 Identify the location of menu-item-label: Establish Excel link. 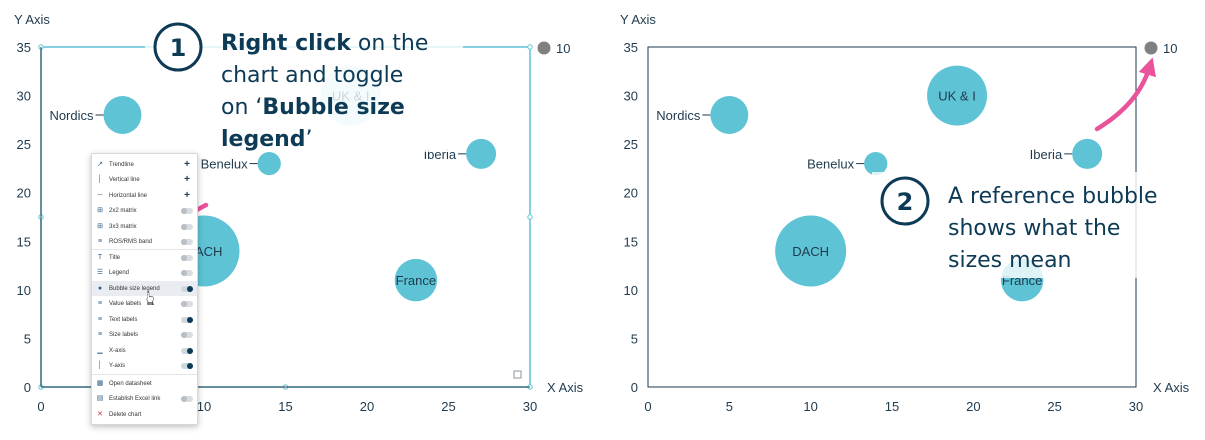
(135, 398).